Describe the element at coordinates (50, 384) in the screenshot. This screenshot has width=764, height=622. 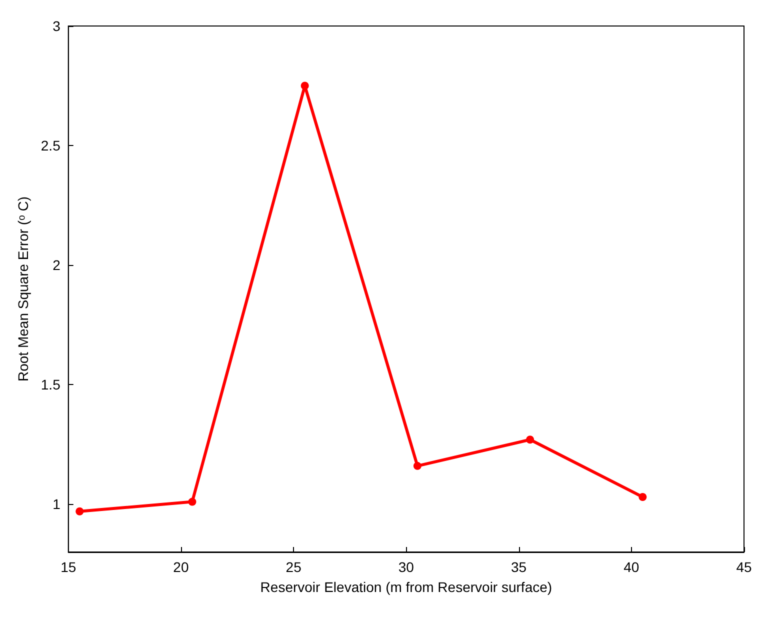
I see `y-tick-label: 1.5` at that location.